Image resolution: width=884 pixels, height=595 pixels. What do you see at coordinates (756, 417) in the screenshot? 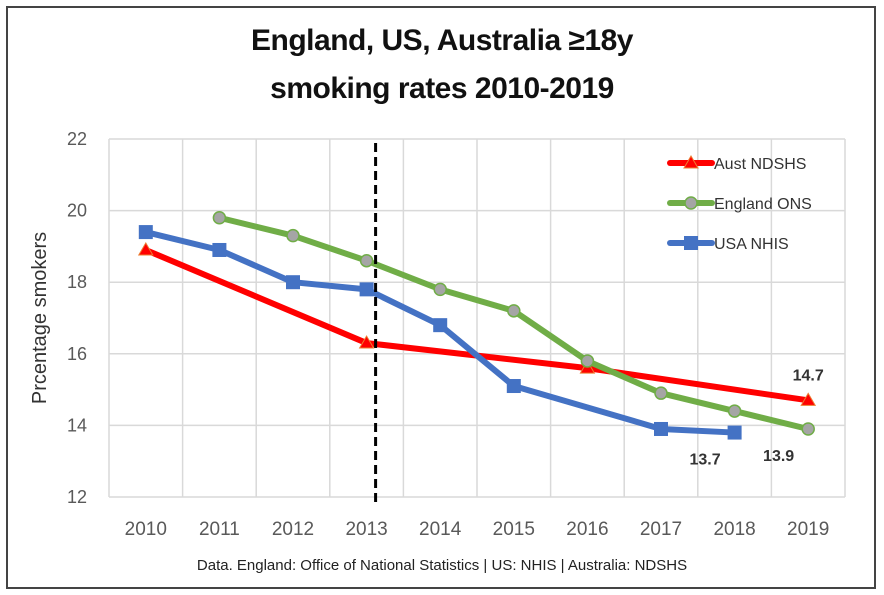
I see `data-labels: 14.7 13.7 13.9` at bounding box center [756, 417].